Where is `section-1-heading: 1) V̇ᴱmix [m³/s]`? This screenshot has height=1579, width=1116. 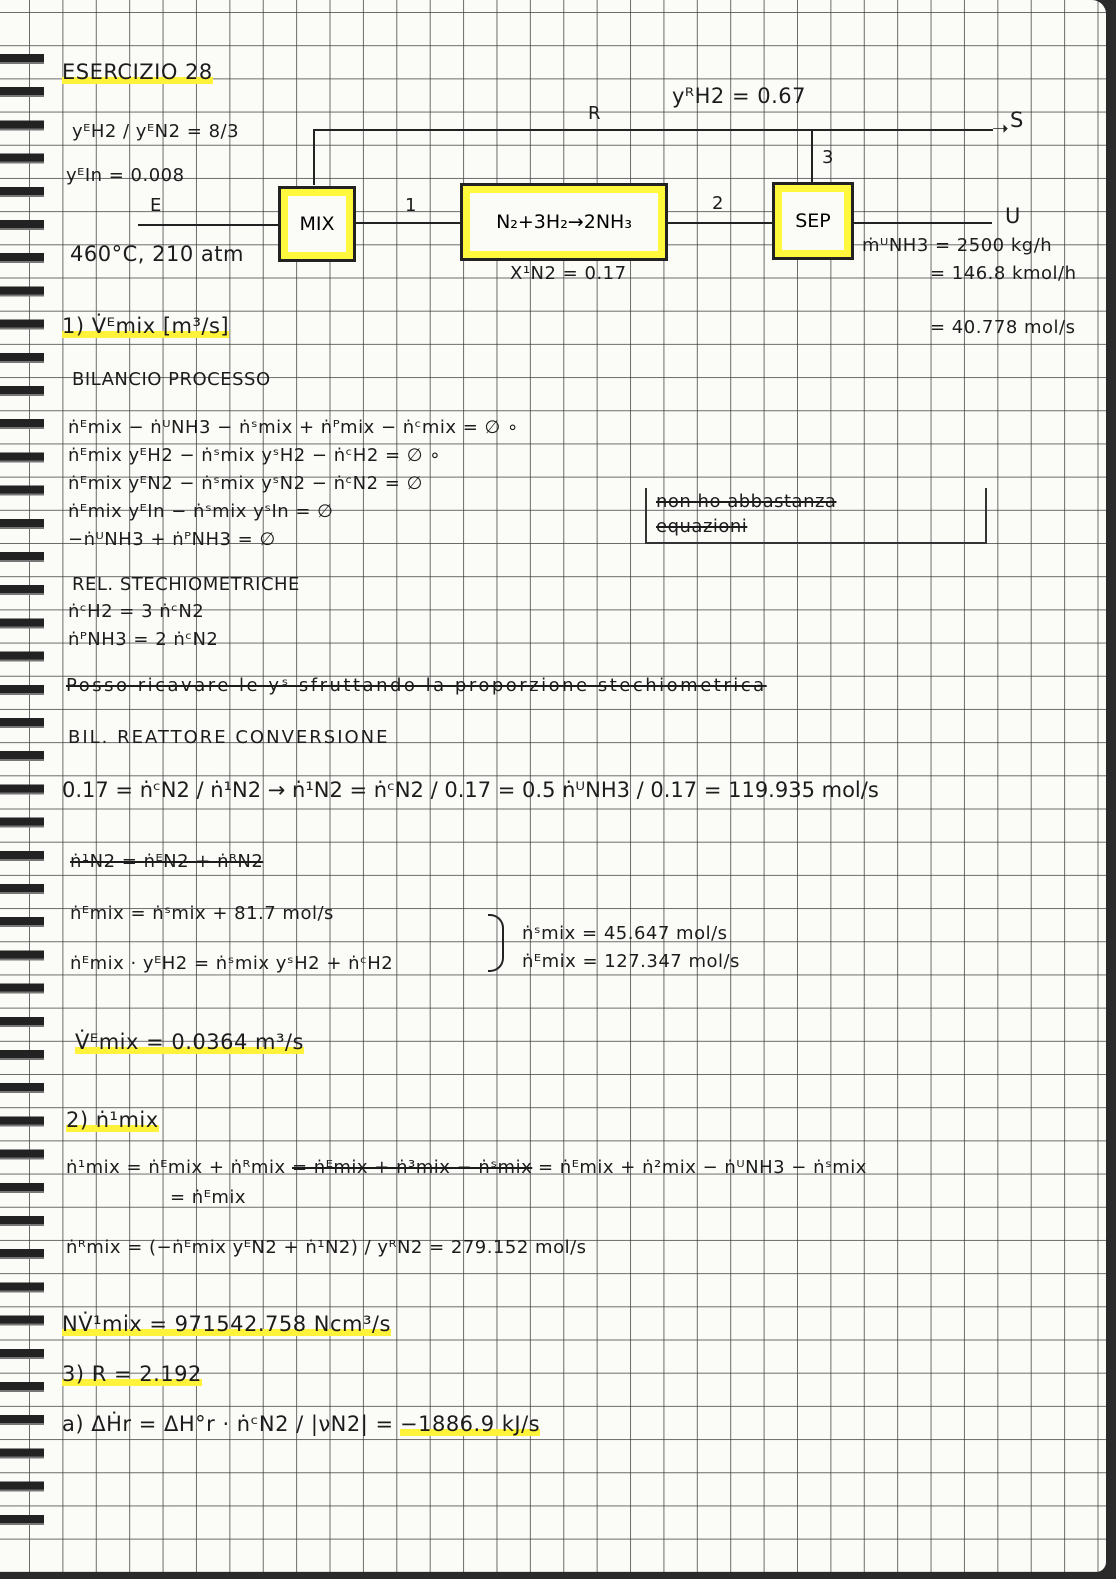
section-1-heading: 1) V̇ᴱmix [m³/s] is located at coordinates (146, 326).